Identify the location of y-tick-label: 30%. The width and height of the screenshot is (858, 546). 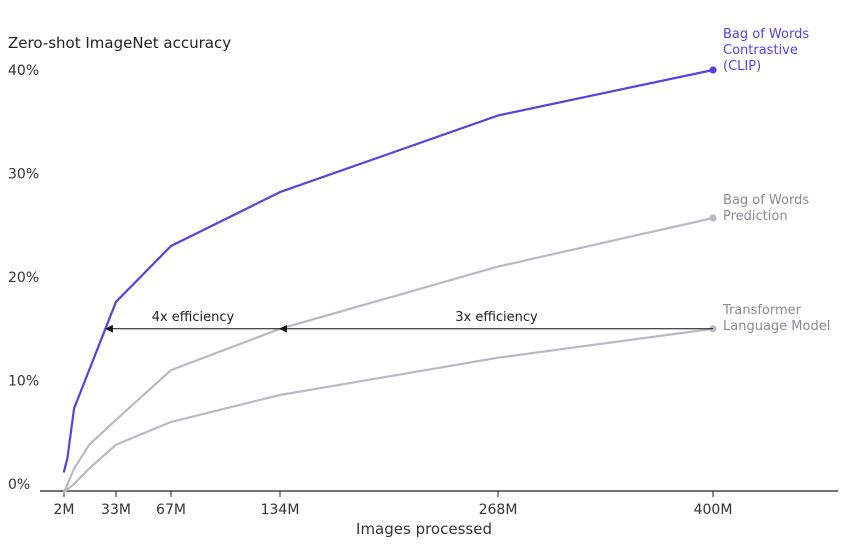
(23, 175).